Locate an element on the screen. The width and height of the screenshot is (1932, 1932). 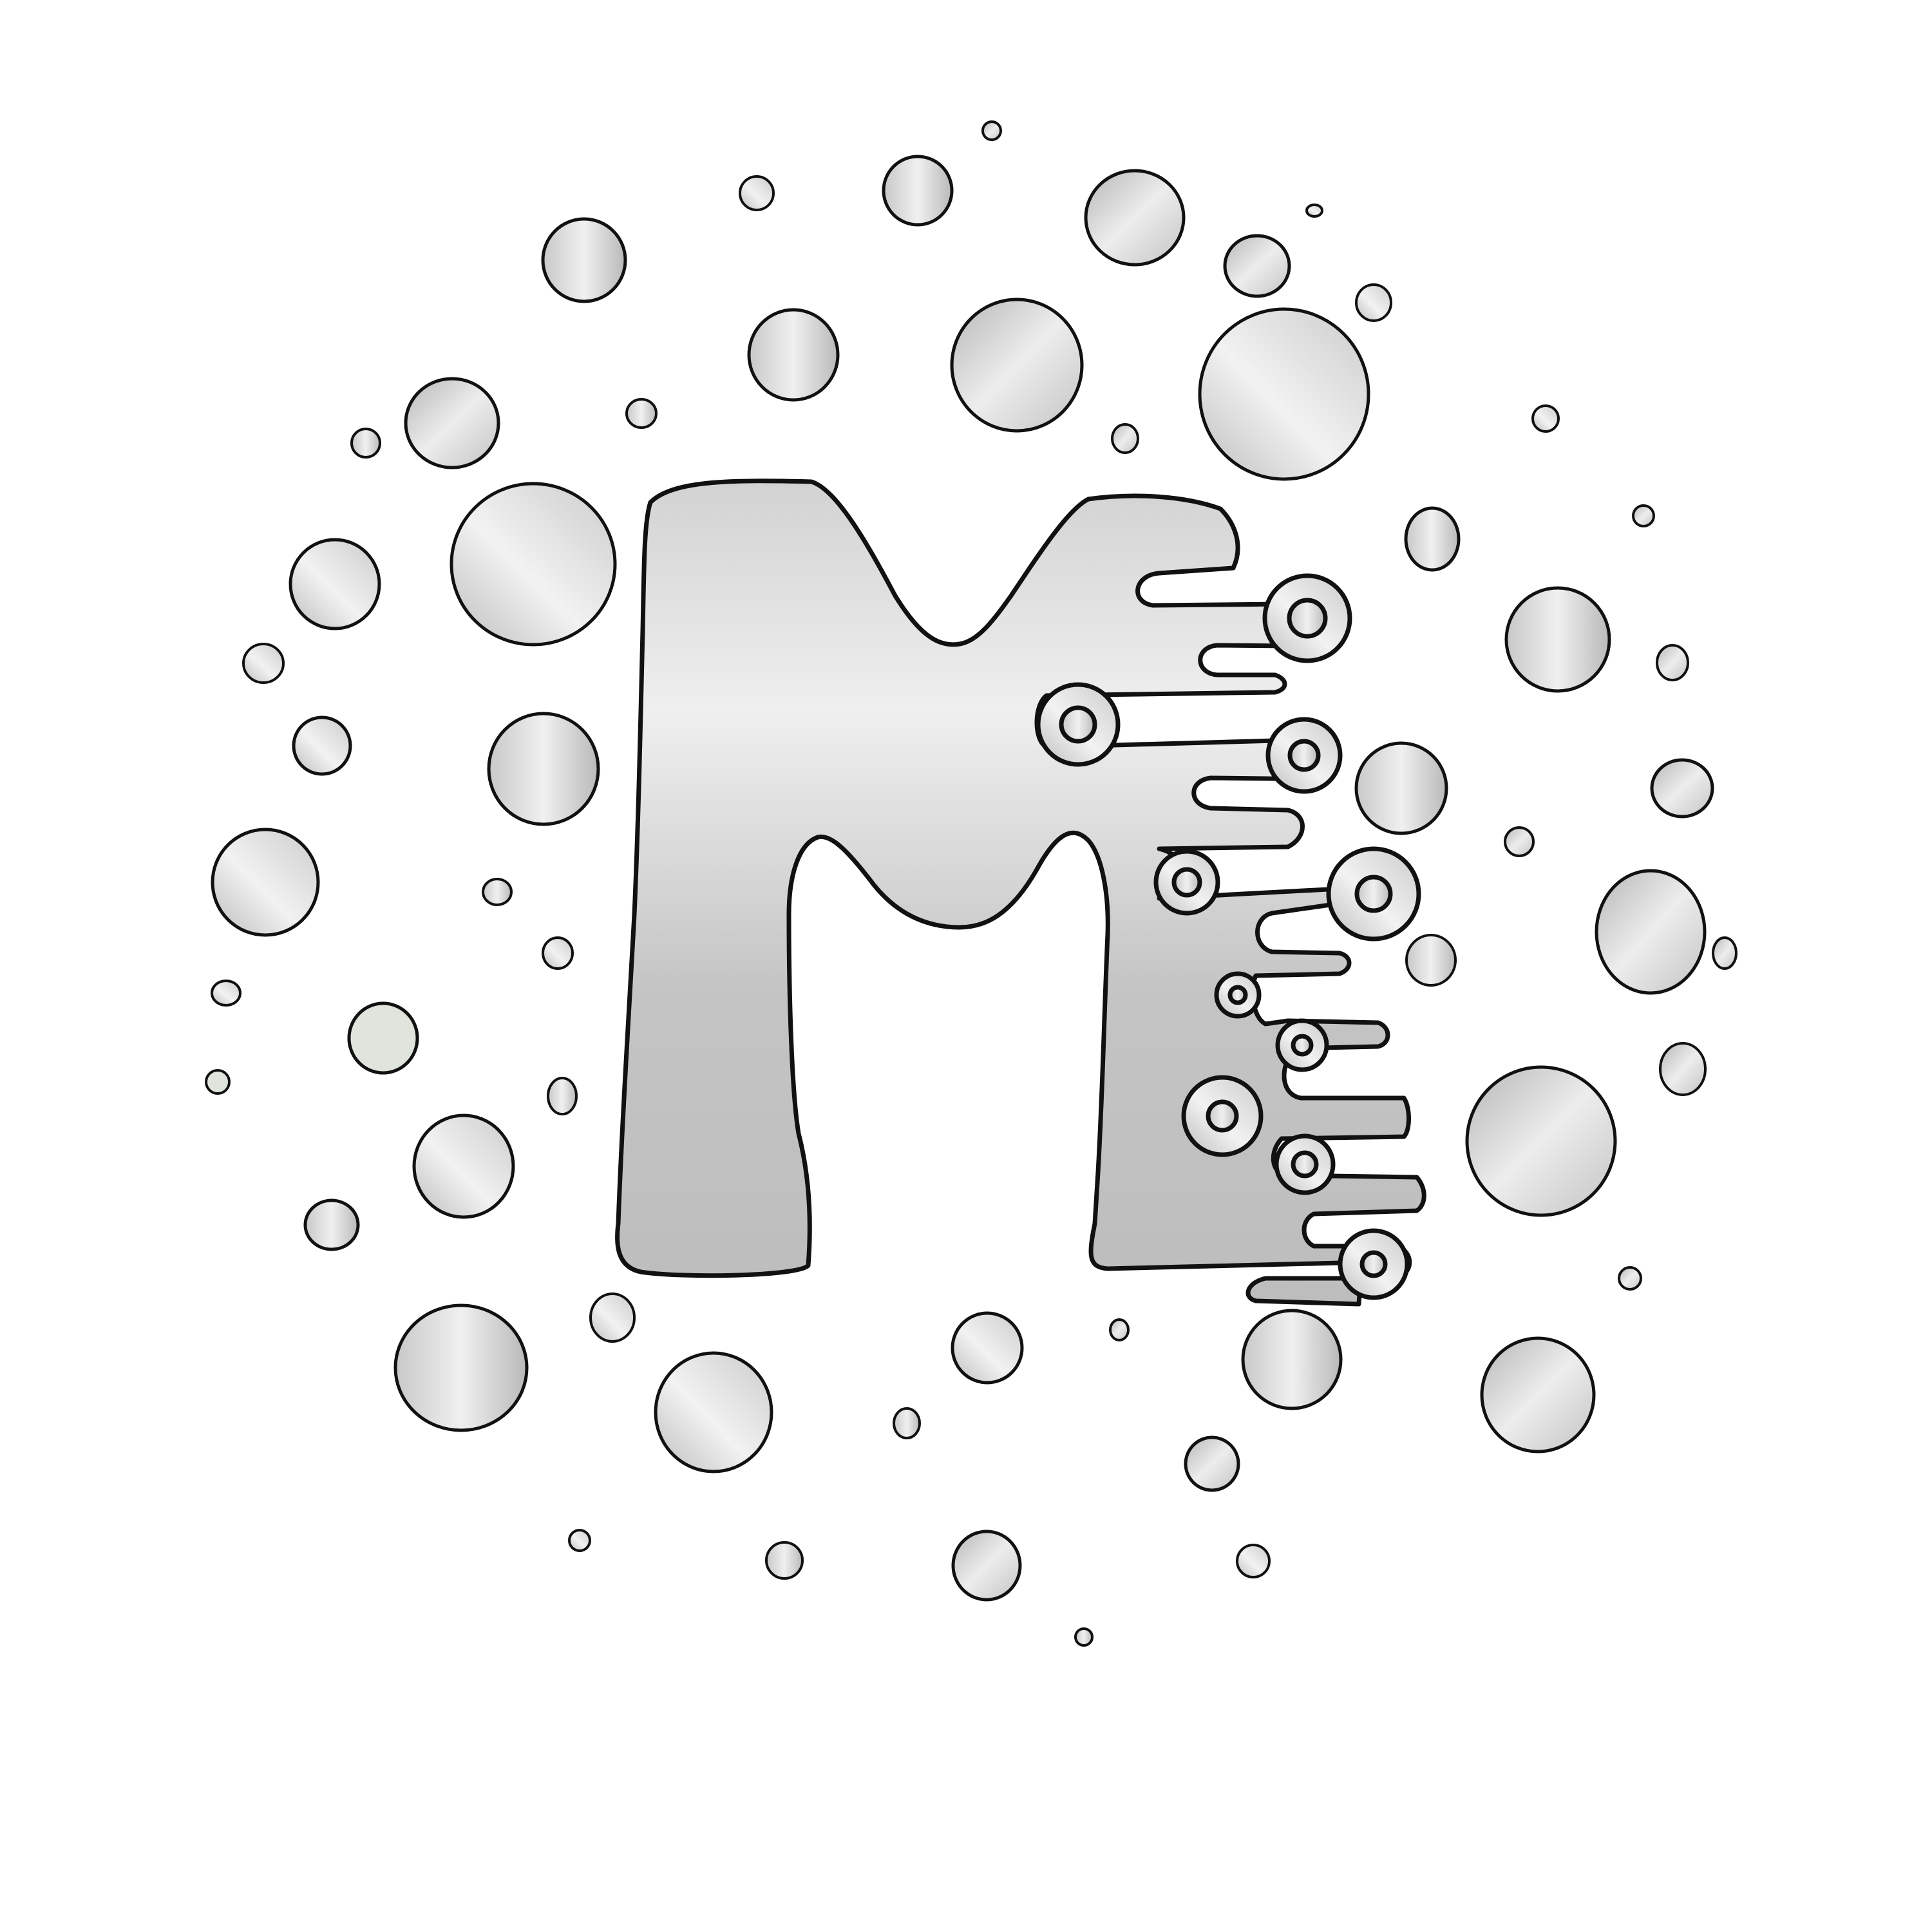
circuit-terminals is located at coordinates (1228, 937).